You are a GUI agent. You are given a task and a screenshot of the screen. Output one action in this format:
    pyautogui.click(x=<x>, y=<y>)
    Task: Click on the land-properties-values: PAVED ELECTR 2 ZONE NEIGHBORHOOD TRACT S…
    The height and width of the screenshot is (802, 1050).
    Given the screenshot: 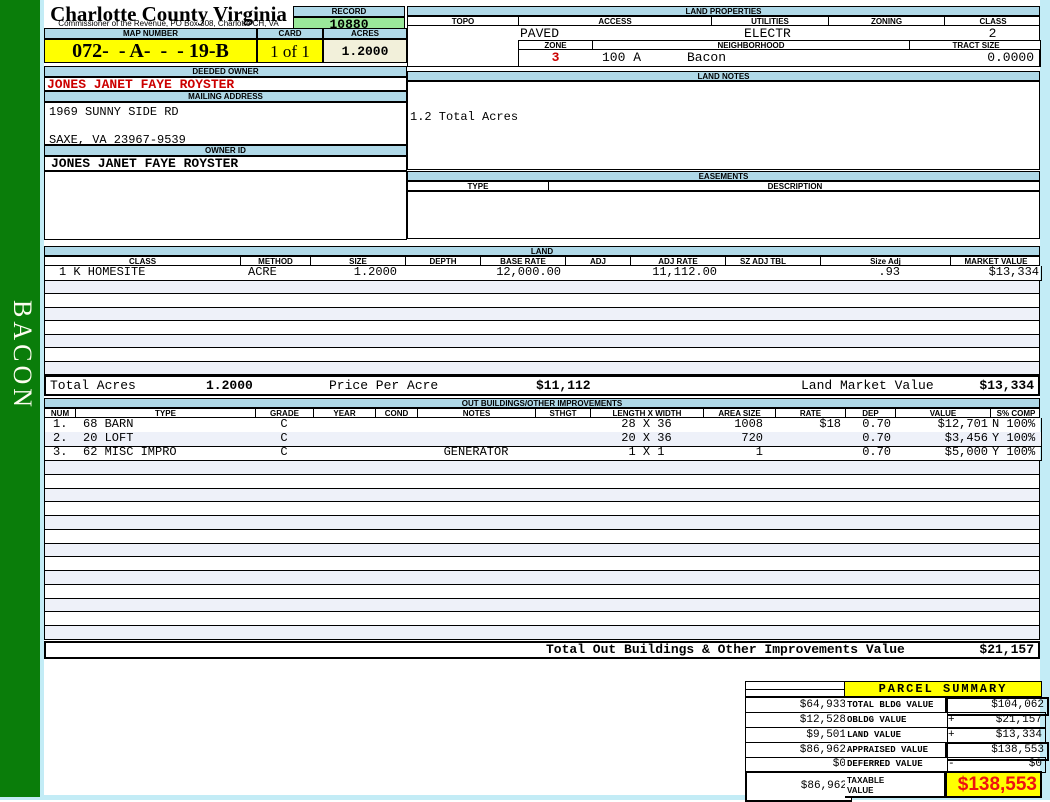 What is the action you would take?
    pyautogui.click(x=724, y=46)
    